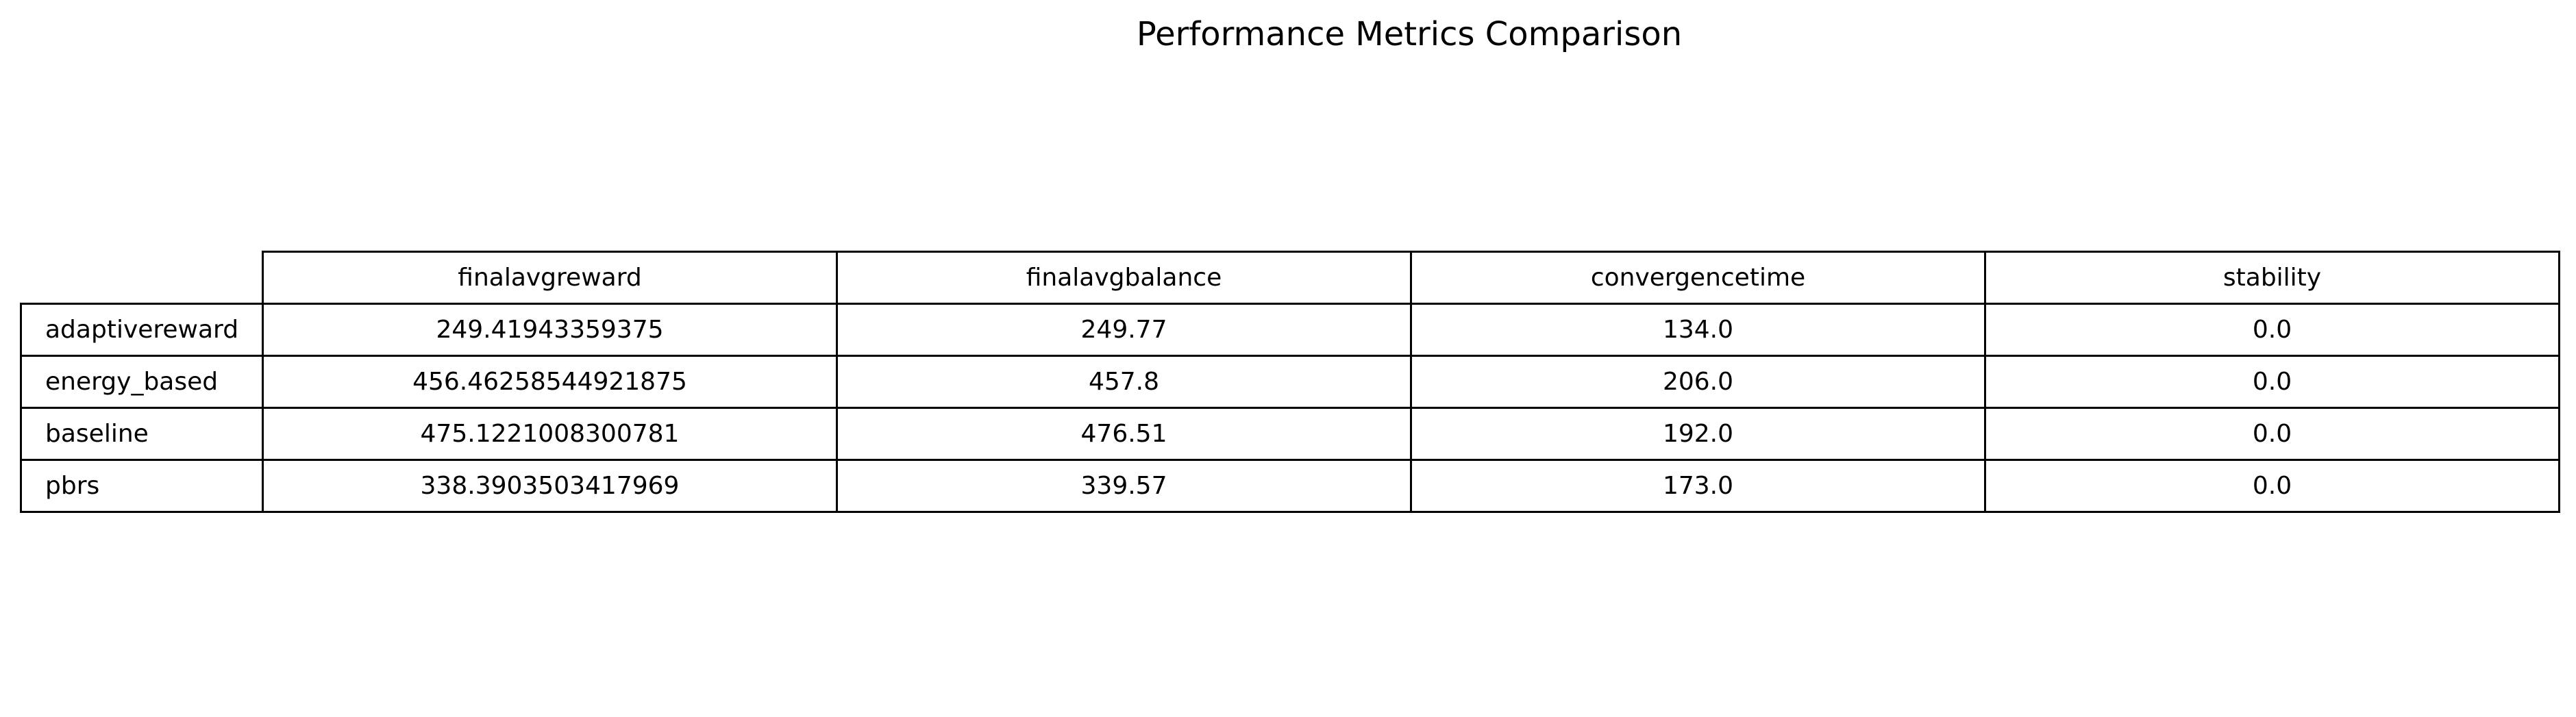 Image resolution: width=2576 pixels, height=717 pixels. I want to click on table-cell: 206.0, so click(1698, 382).